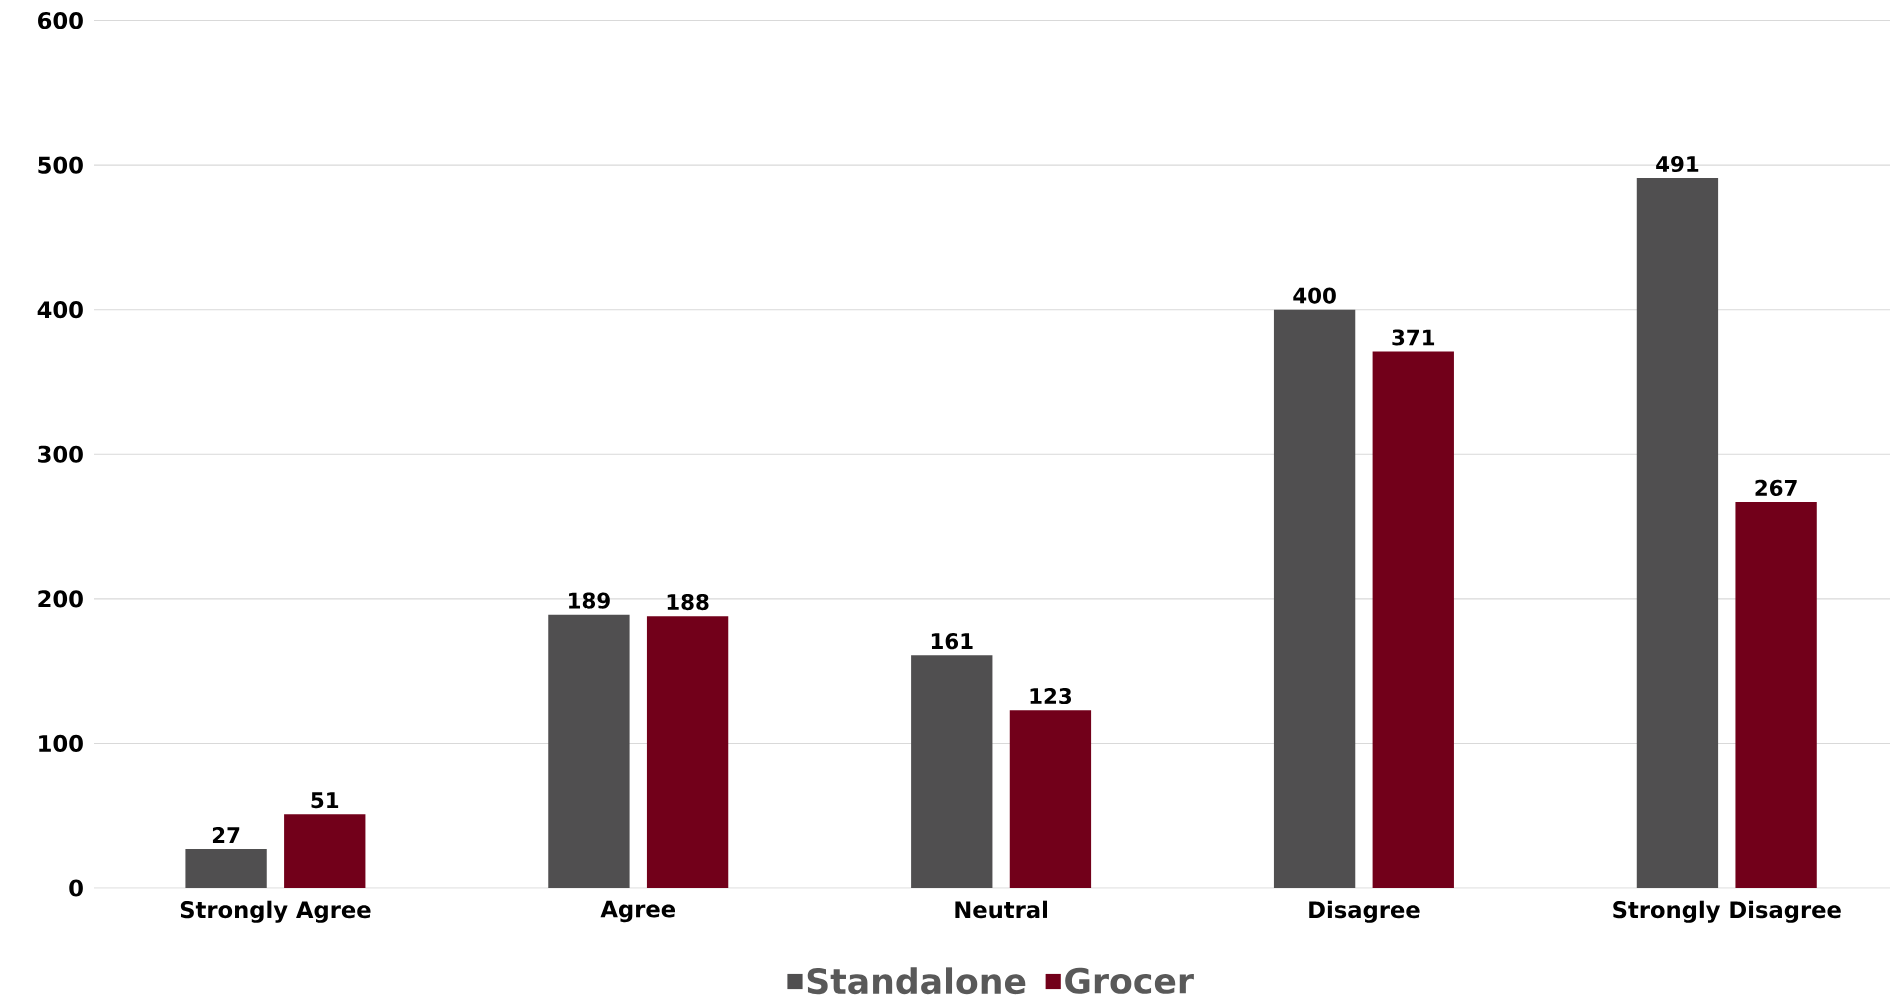 The width and height of the screenshot is (1890, 1003). Describe the element at coordinates (60, 20) in the screenshot. I see `y-tick-label: 600` at that location.